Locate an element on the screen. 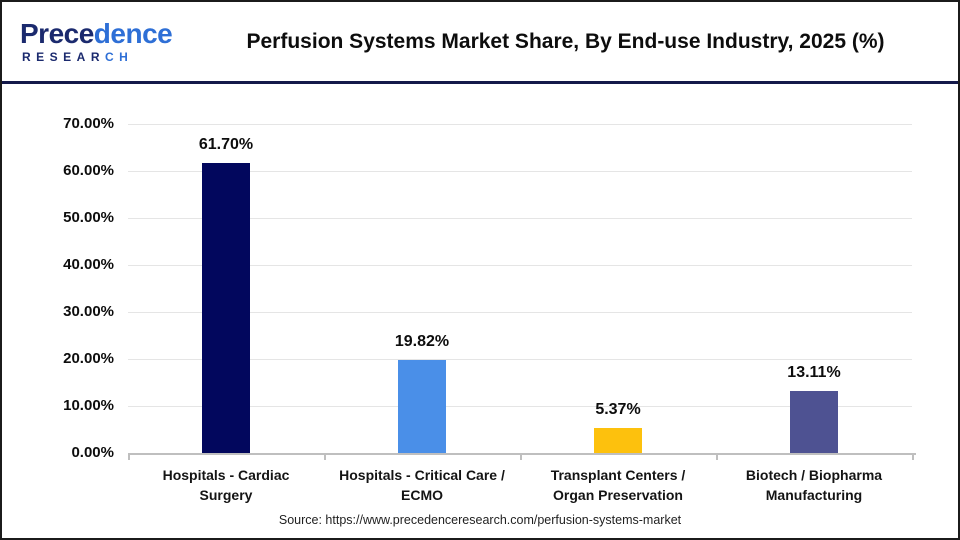 The height and width of the screenshot is (540, 960). gridline-70.00% is located at coordinates (520, 124).